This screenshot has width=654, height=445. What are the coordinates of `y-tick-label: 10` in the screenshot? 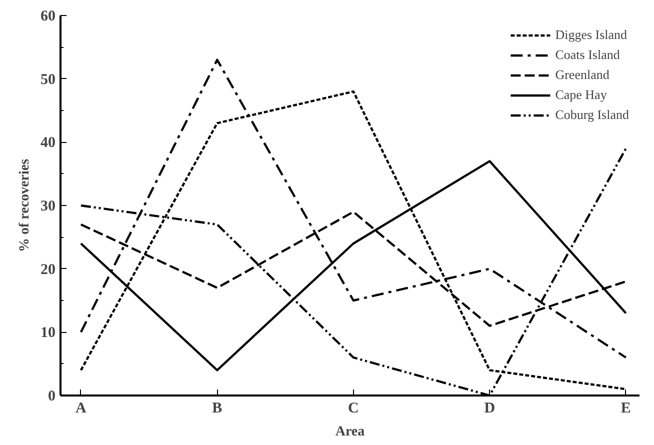 It's located at (48, 333).